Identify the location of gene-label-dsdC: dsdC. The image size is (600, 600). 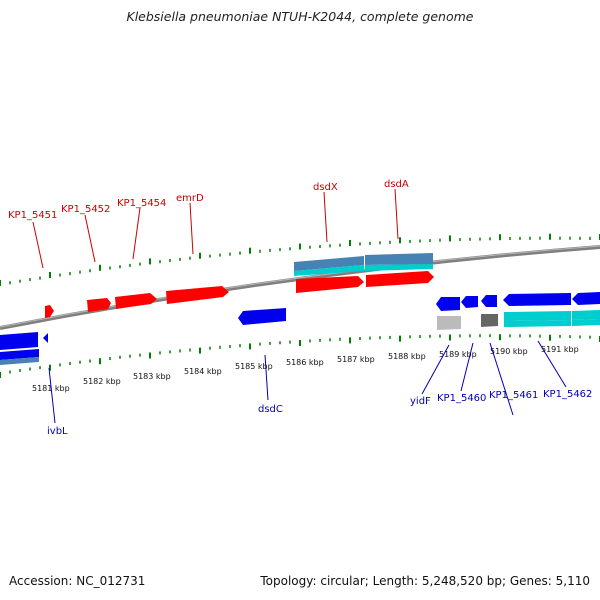
(270, 409).